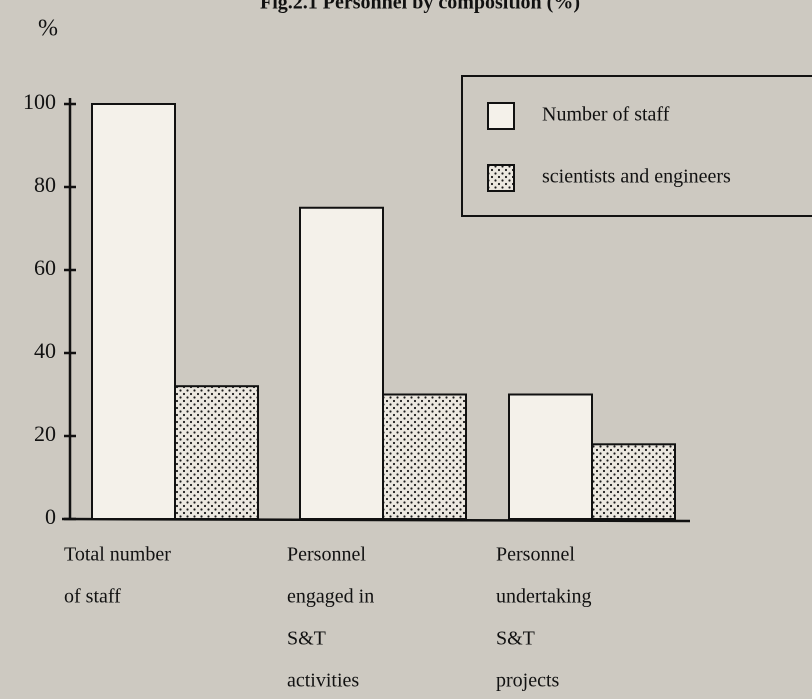 The width and height of the screenshot is (812, 699). Describe the element at coordinates (50, 516) in the screenshot. I see `y-tick-label: 0` at that location.